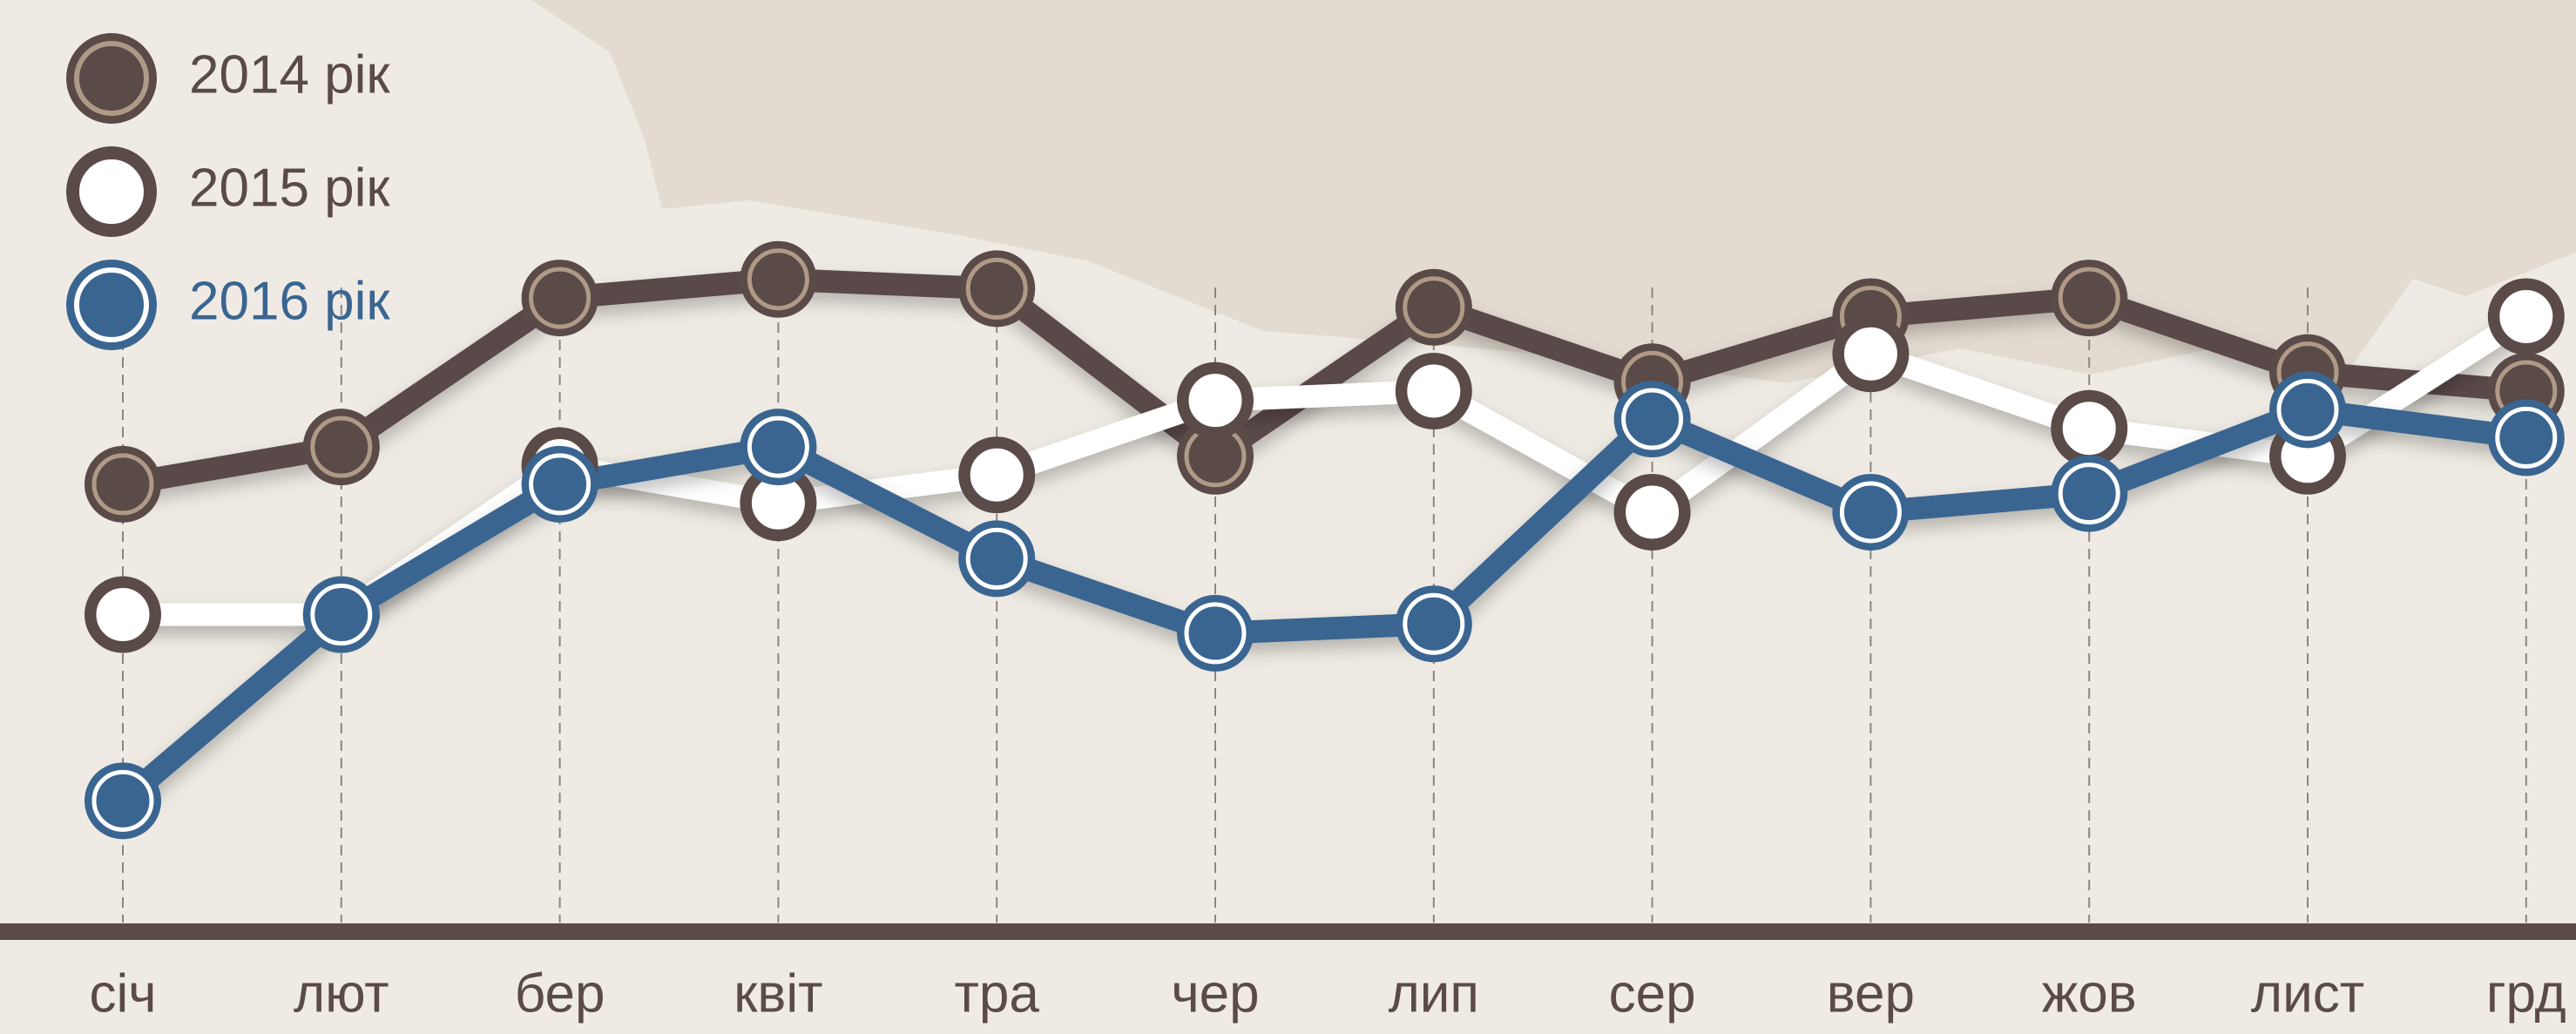 The width and height of the screenshot is (2576, 1034). Describe the element at coordinates (1434, 993) in the screenshot. I see `x-tick-label: лип` at that location.